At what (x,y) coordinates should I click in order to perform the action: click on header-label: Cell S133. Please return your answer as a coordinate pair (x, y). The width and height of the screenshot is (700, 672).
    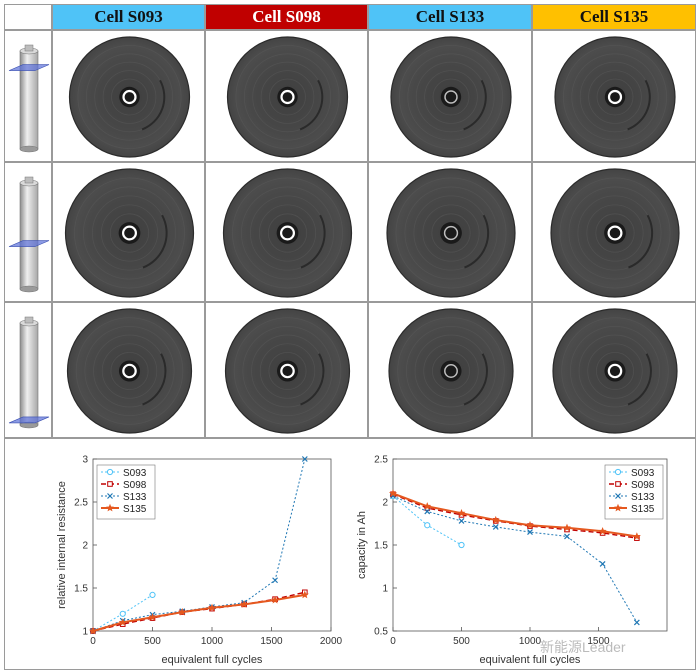
    Looking at the image, I should click on (450, 16).